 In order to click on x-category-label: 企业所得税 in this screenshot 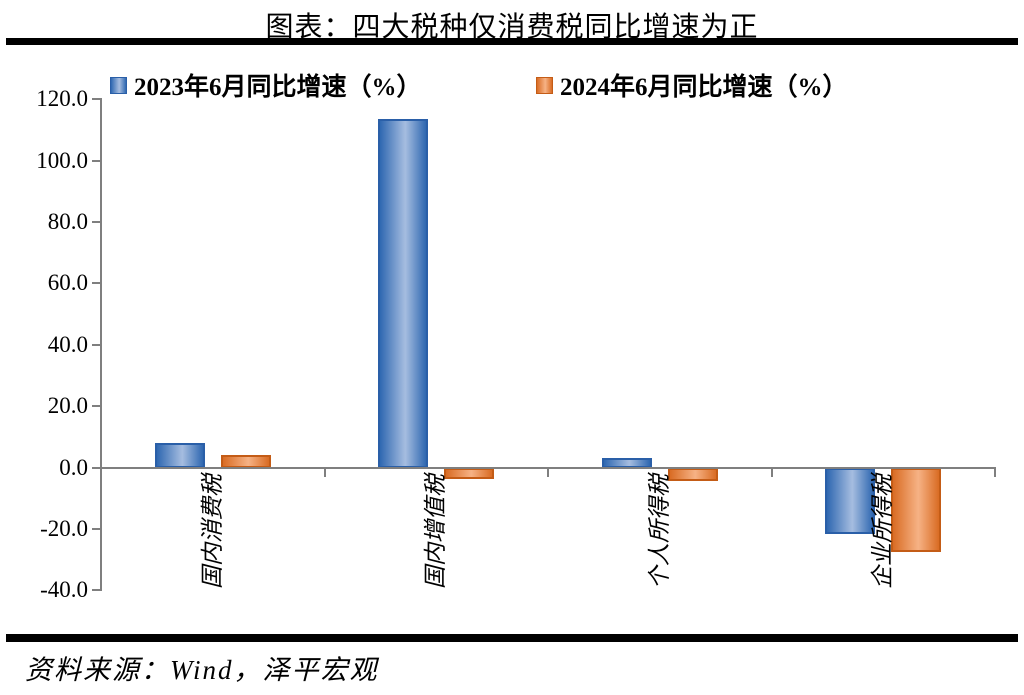, I will do `click(882, 531)`.